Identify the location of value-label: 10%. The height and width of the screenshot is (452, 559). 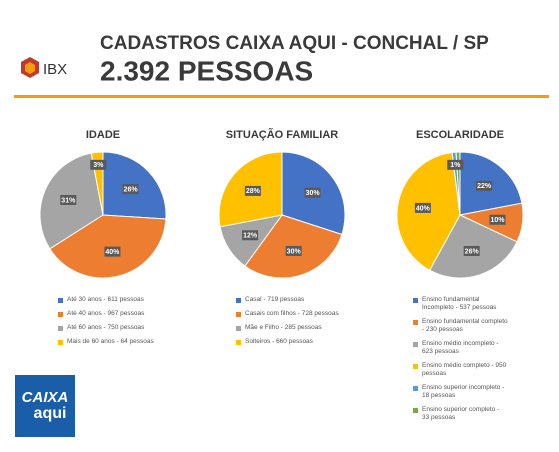
(497, 220).